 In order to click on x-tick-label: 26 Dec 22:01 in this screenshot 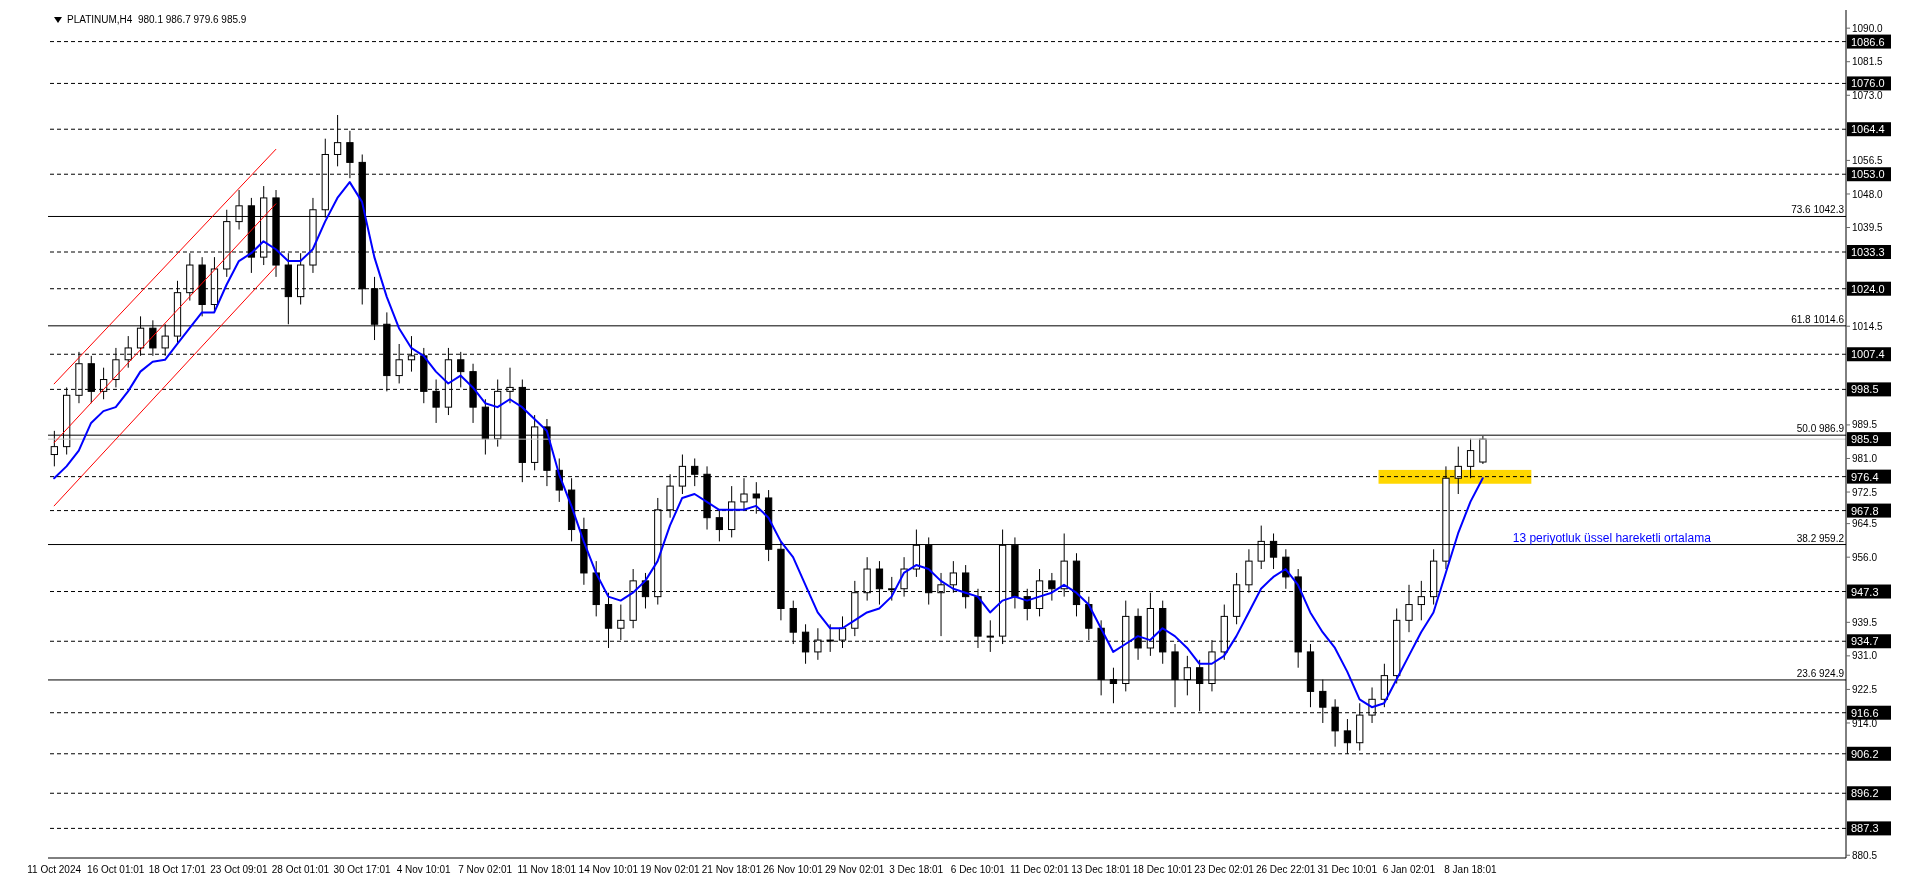, I will do `click(1285, 870)`.